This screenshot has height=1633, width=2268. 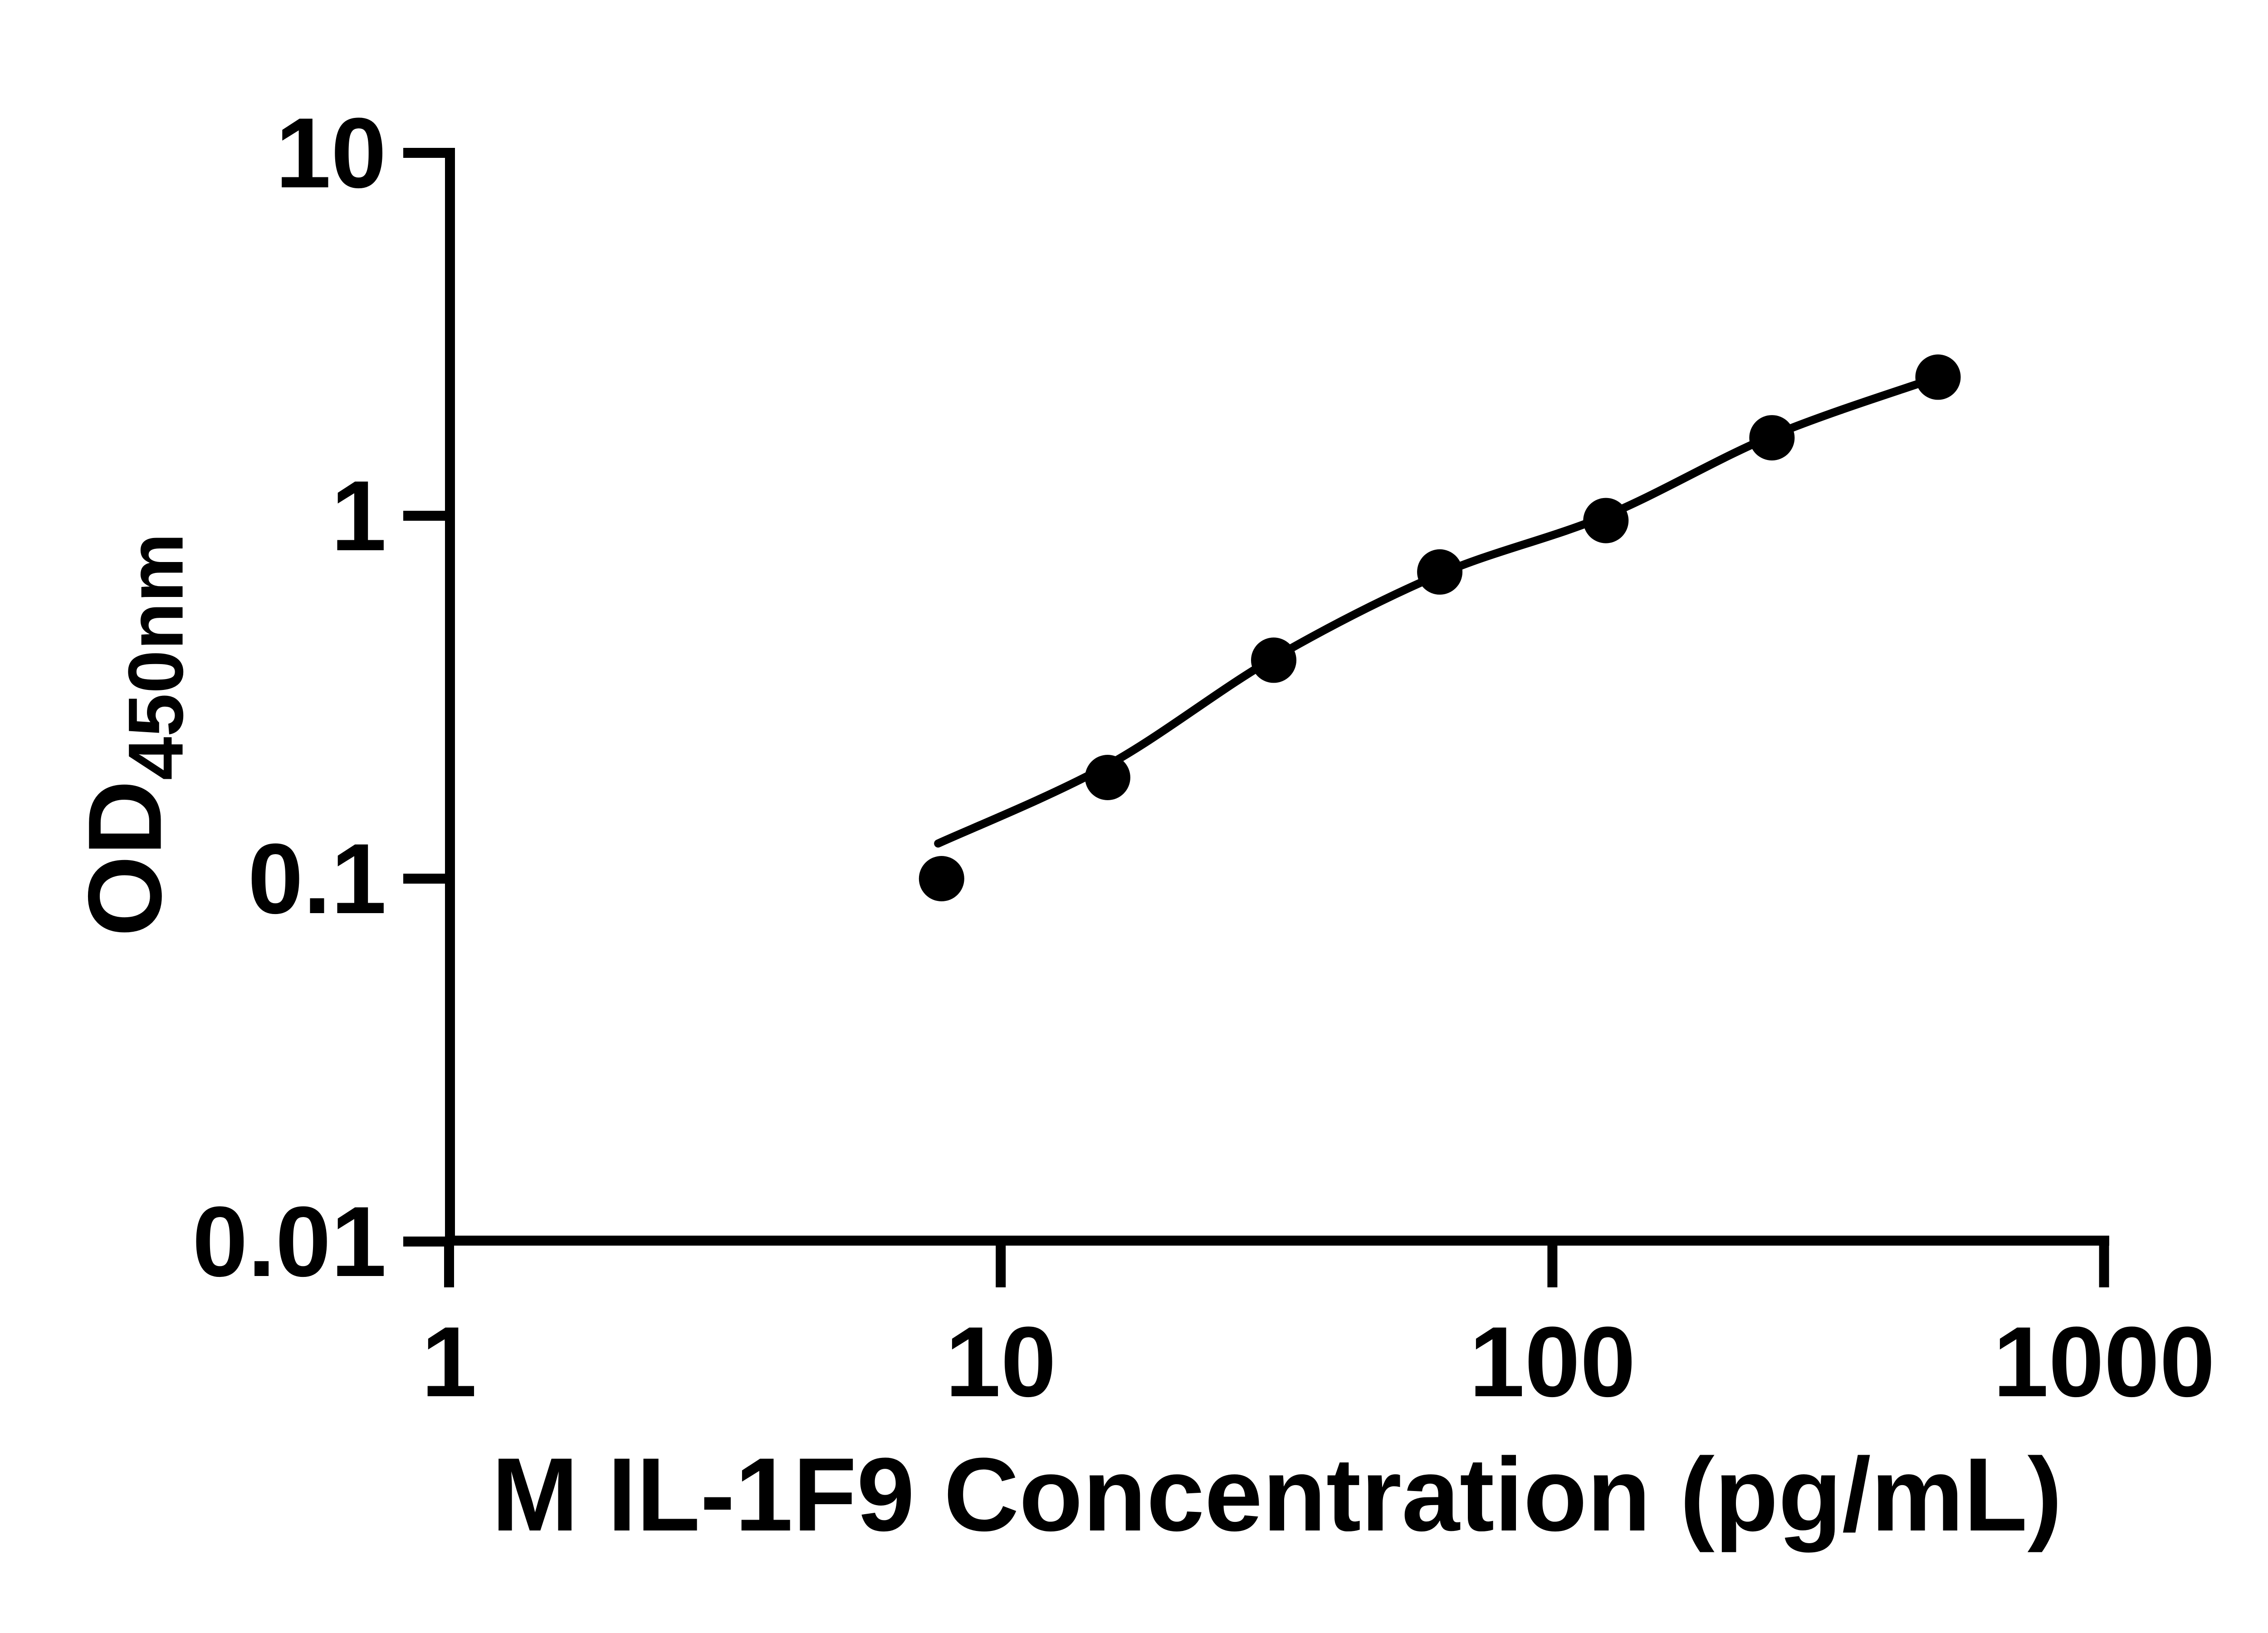 I want to click on x-tick-label: 100, so click(x=1553, y=1362).